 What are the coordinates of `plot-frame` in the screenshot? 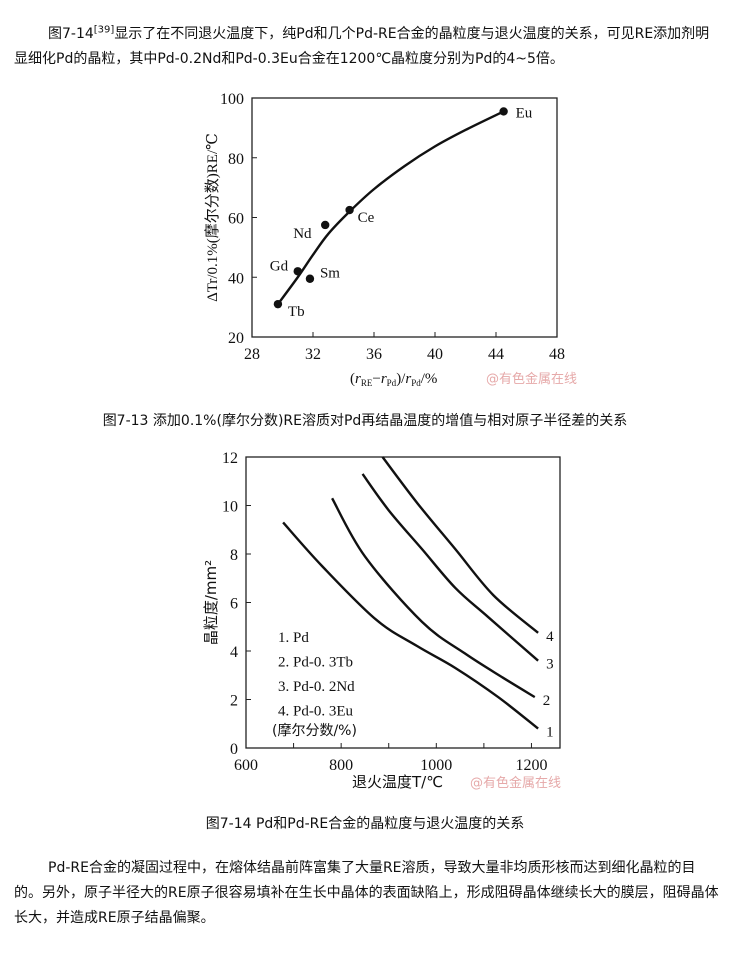 It's located at (404, 217).